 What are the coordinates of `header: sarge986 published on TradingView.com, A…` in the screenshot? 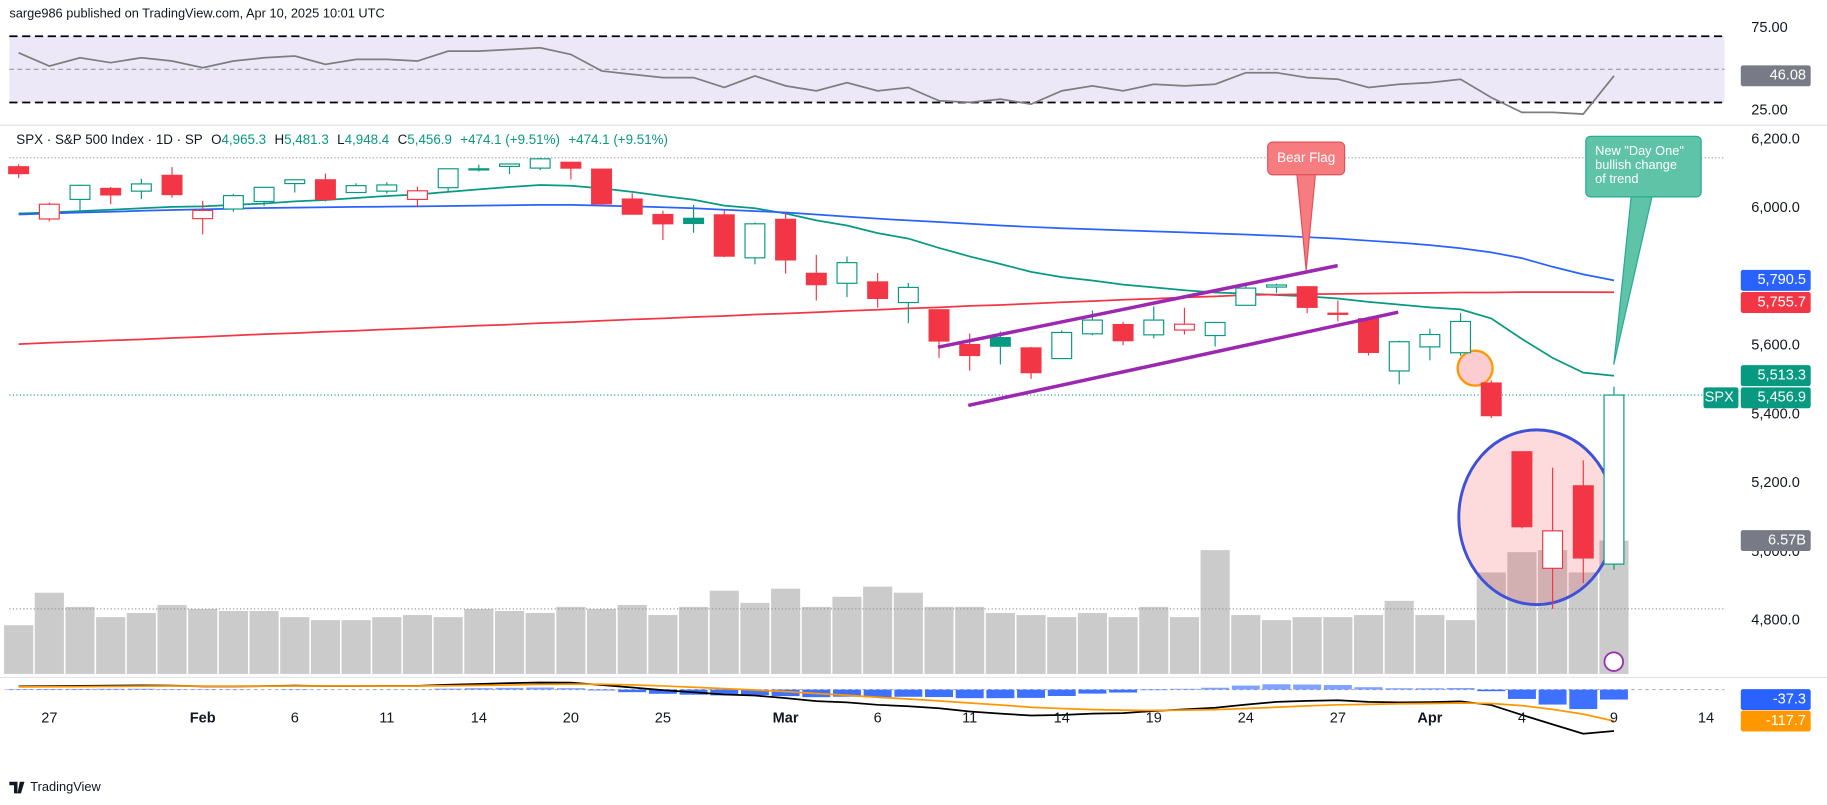 It's located at (196, 12).